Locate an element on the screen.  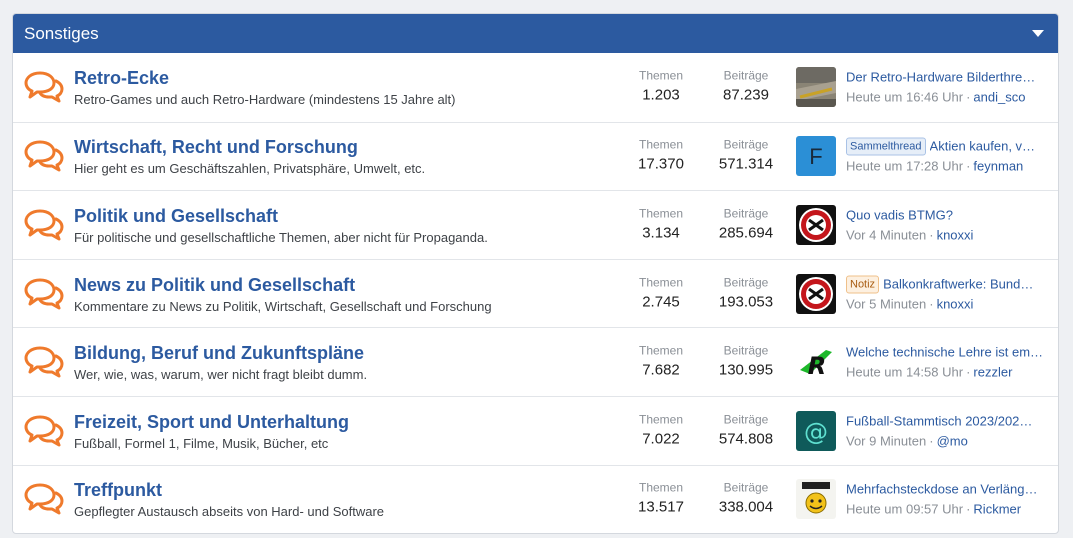
themes-count: 3.134 is located at coordinates (661, 233).